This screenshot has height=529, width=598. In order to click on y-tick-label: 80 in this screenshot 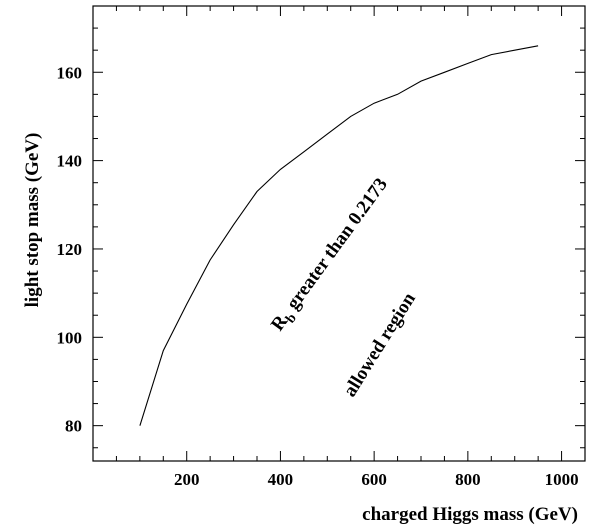, I will do `click(73, 426)`.